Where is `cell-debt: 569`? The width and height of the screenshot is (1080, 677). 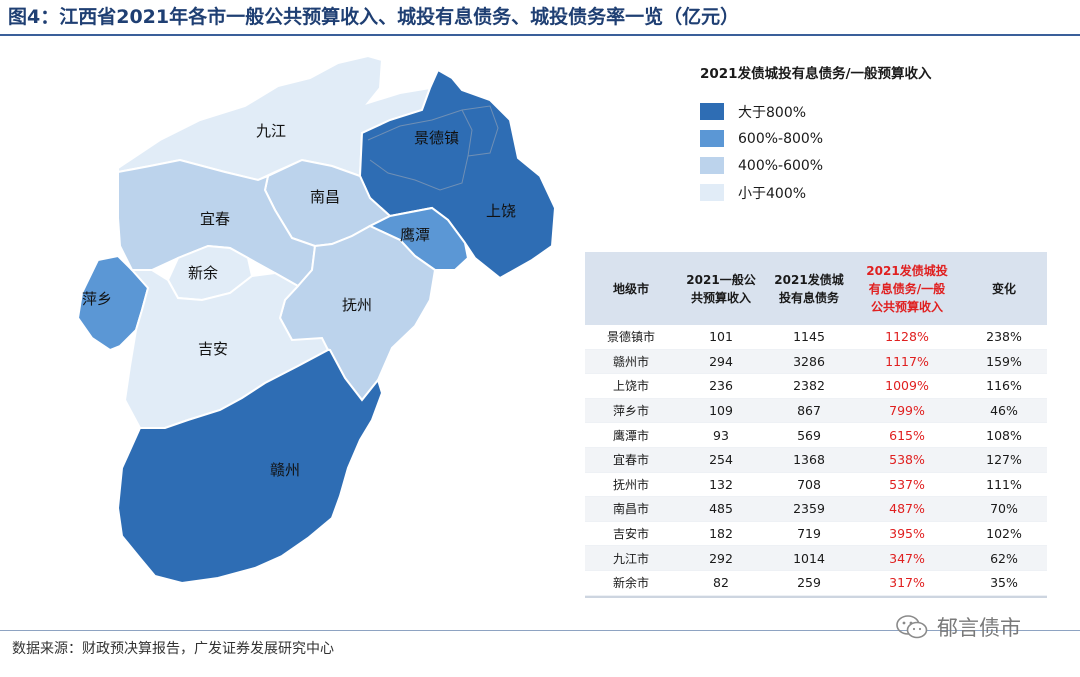
cell-debt: 569 is located at coordinates (809, 435).